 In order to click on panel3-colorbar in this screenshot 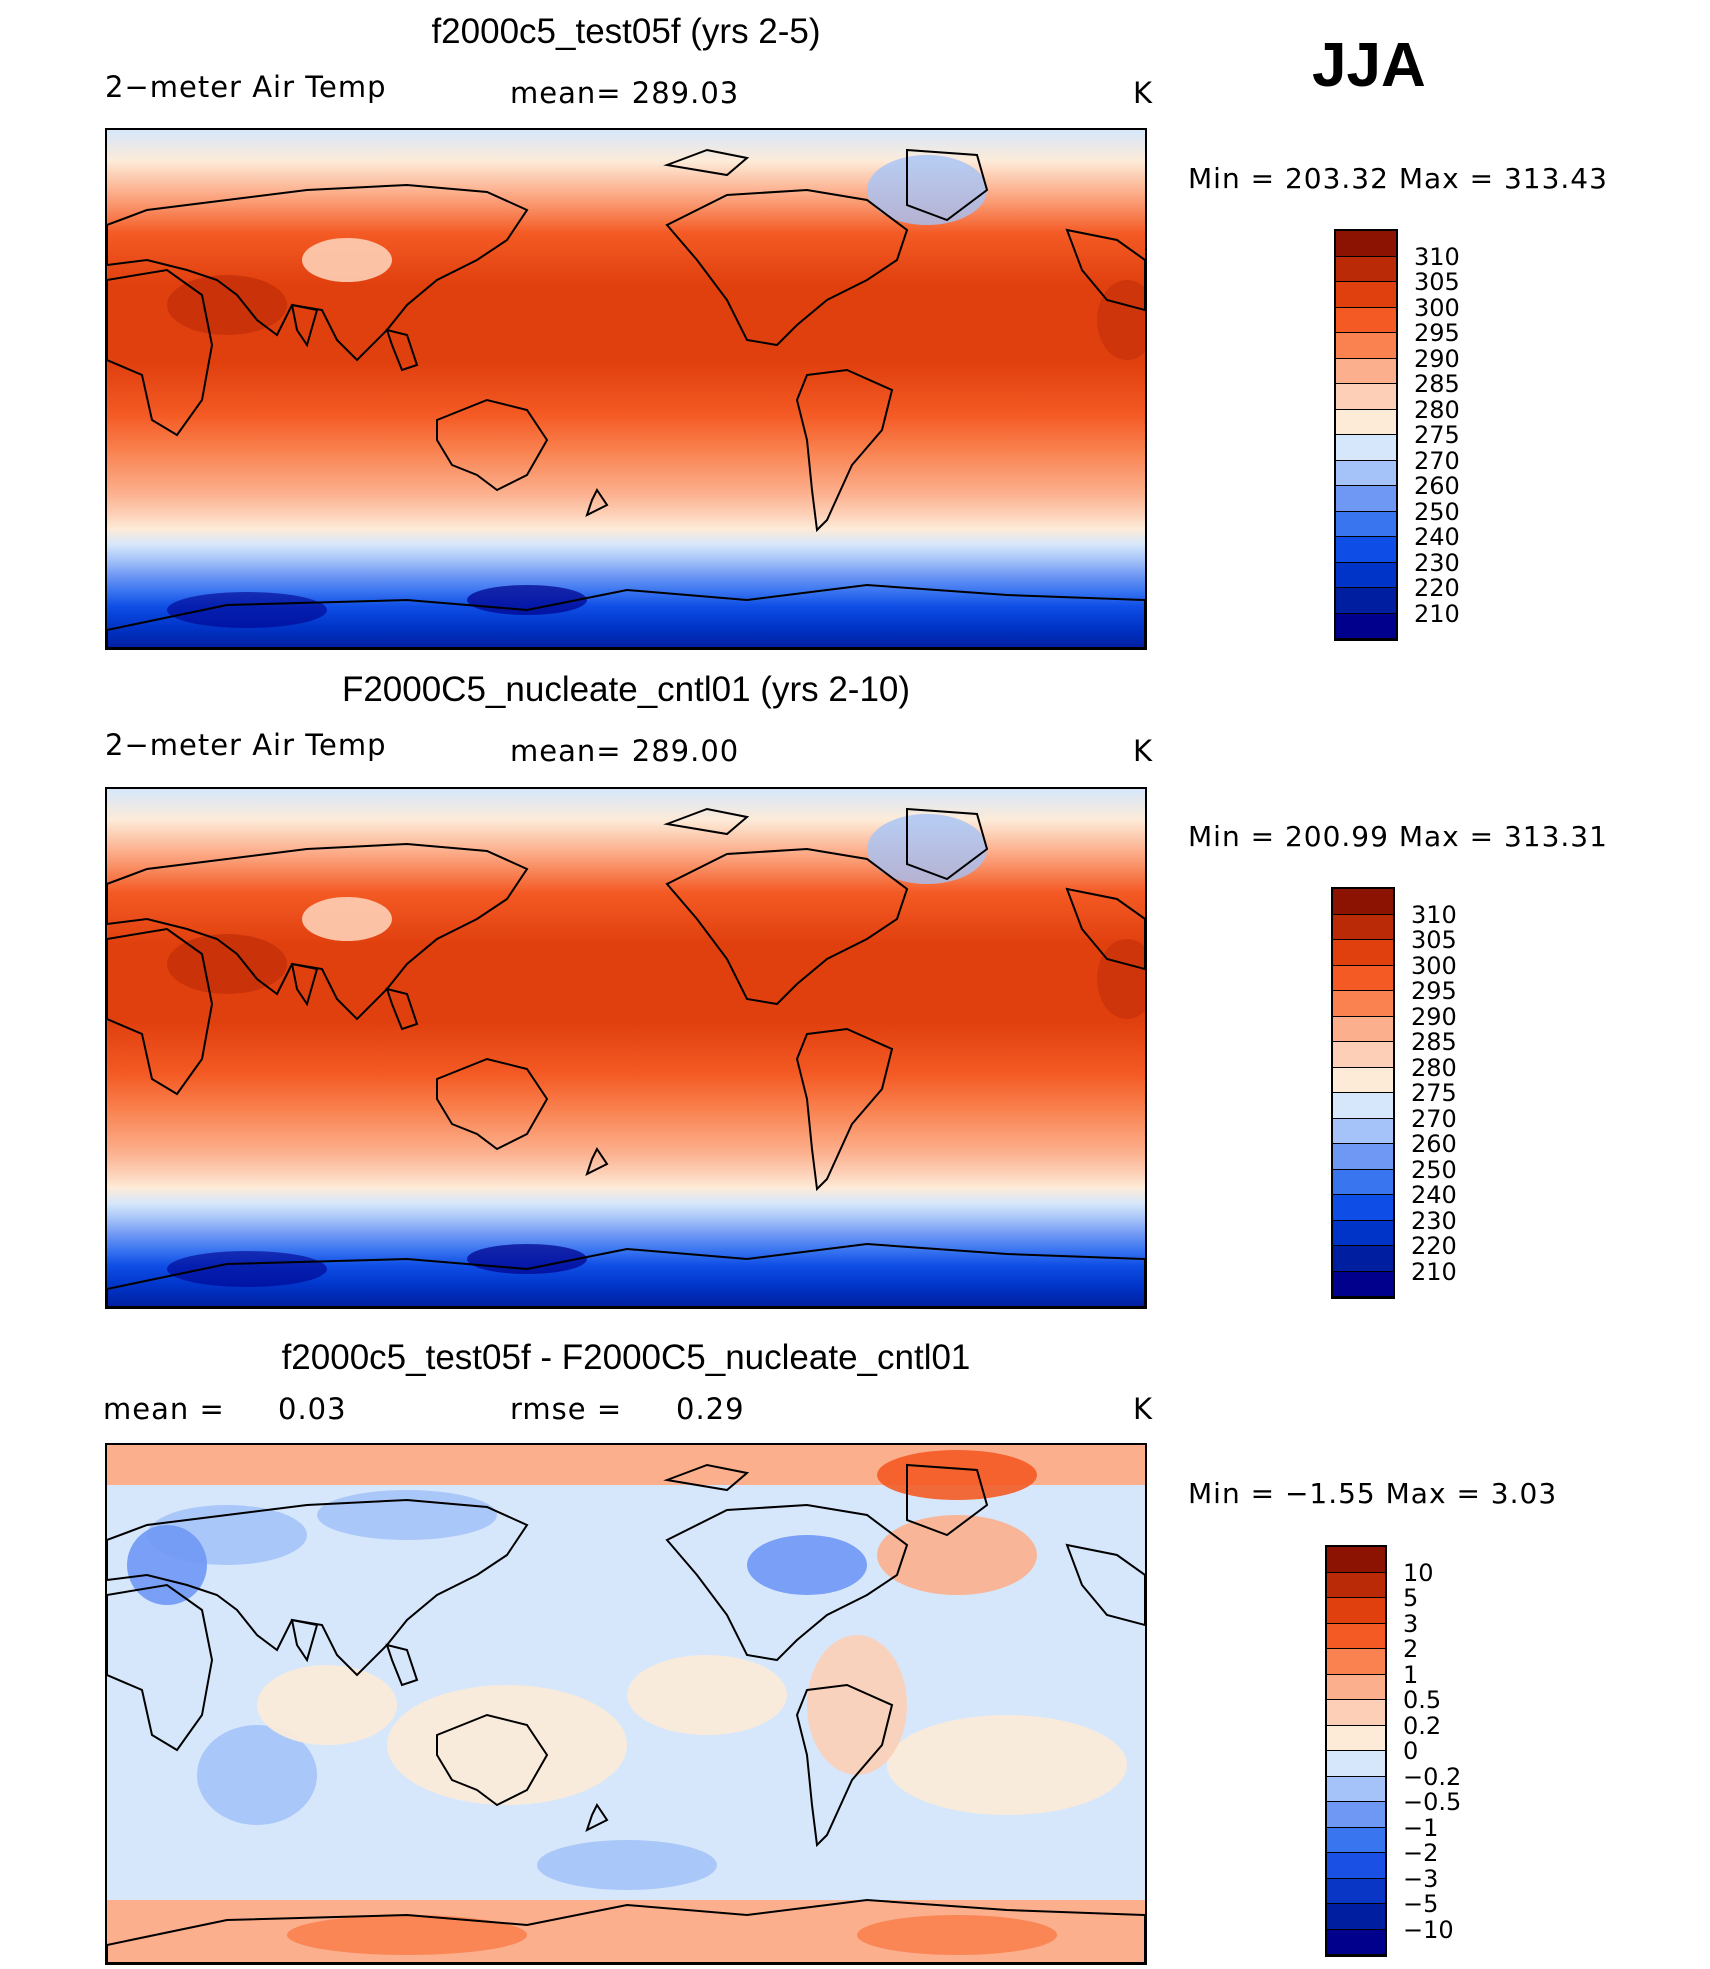, I will do `click(1356, 1751)`.